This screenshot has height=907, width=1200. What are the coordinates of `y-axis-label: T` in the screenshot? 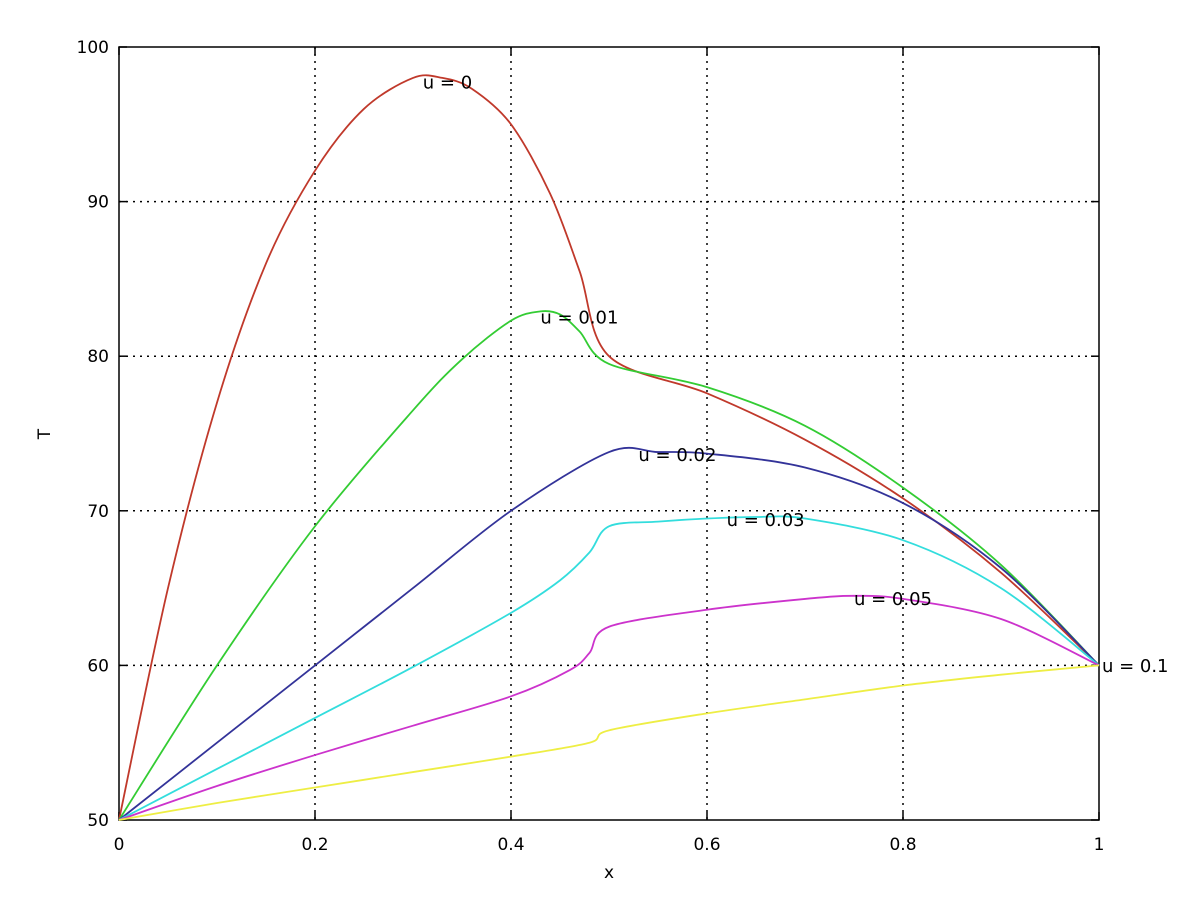 It's located at (45, 434).